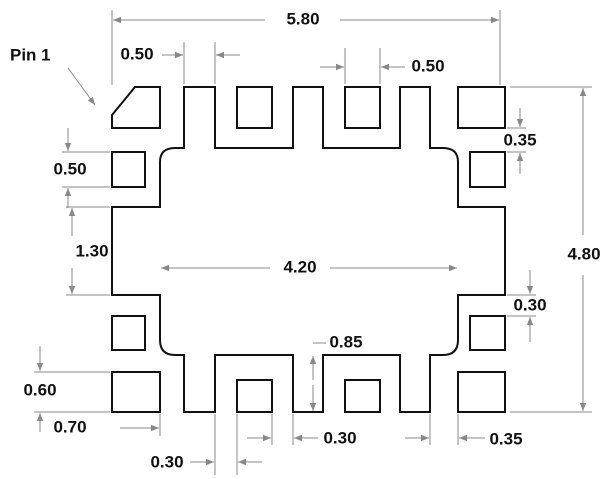 The width and height of the screenshot is (604, 479). Describe the element at coordinates (302, 18) in the screenshot. I see `dimension-label: 5.80` at that location.